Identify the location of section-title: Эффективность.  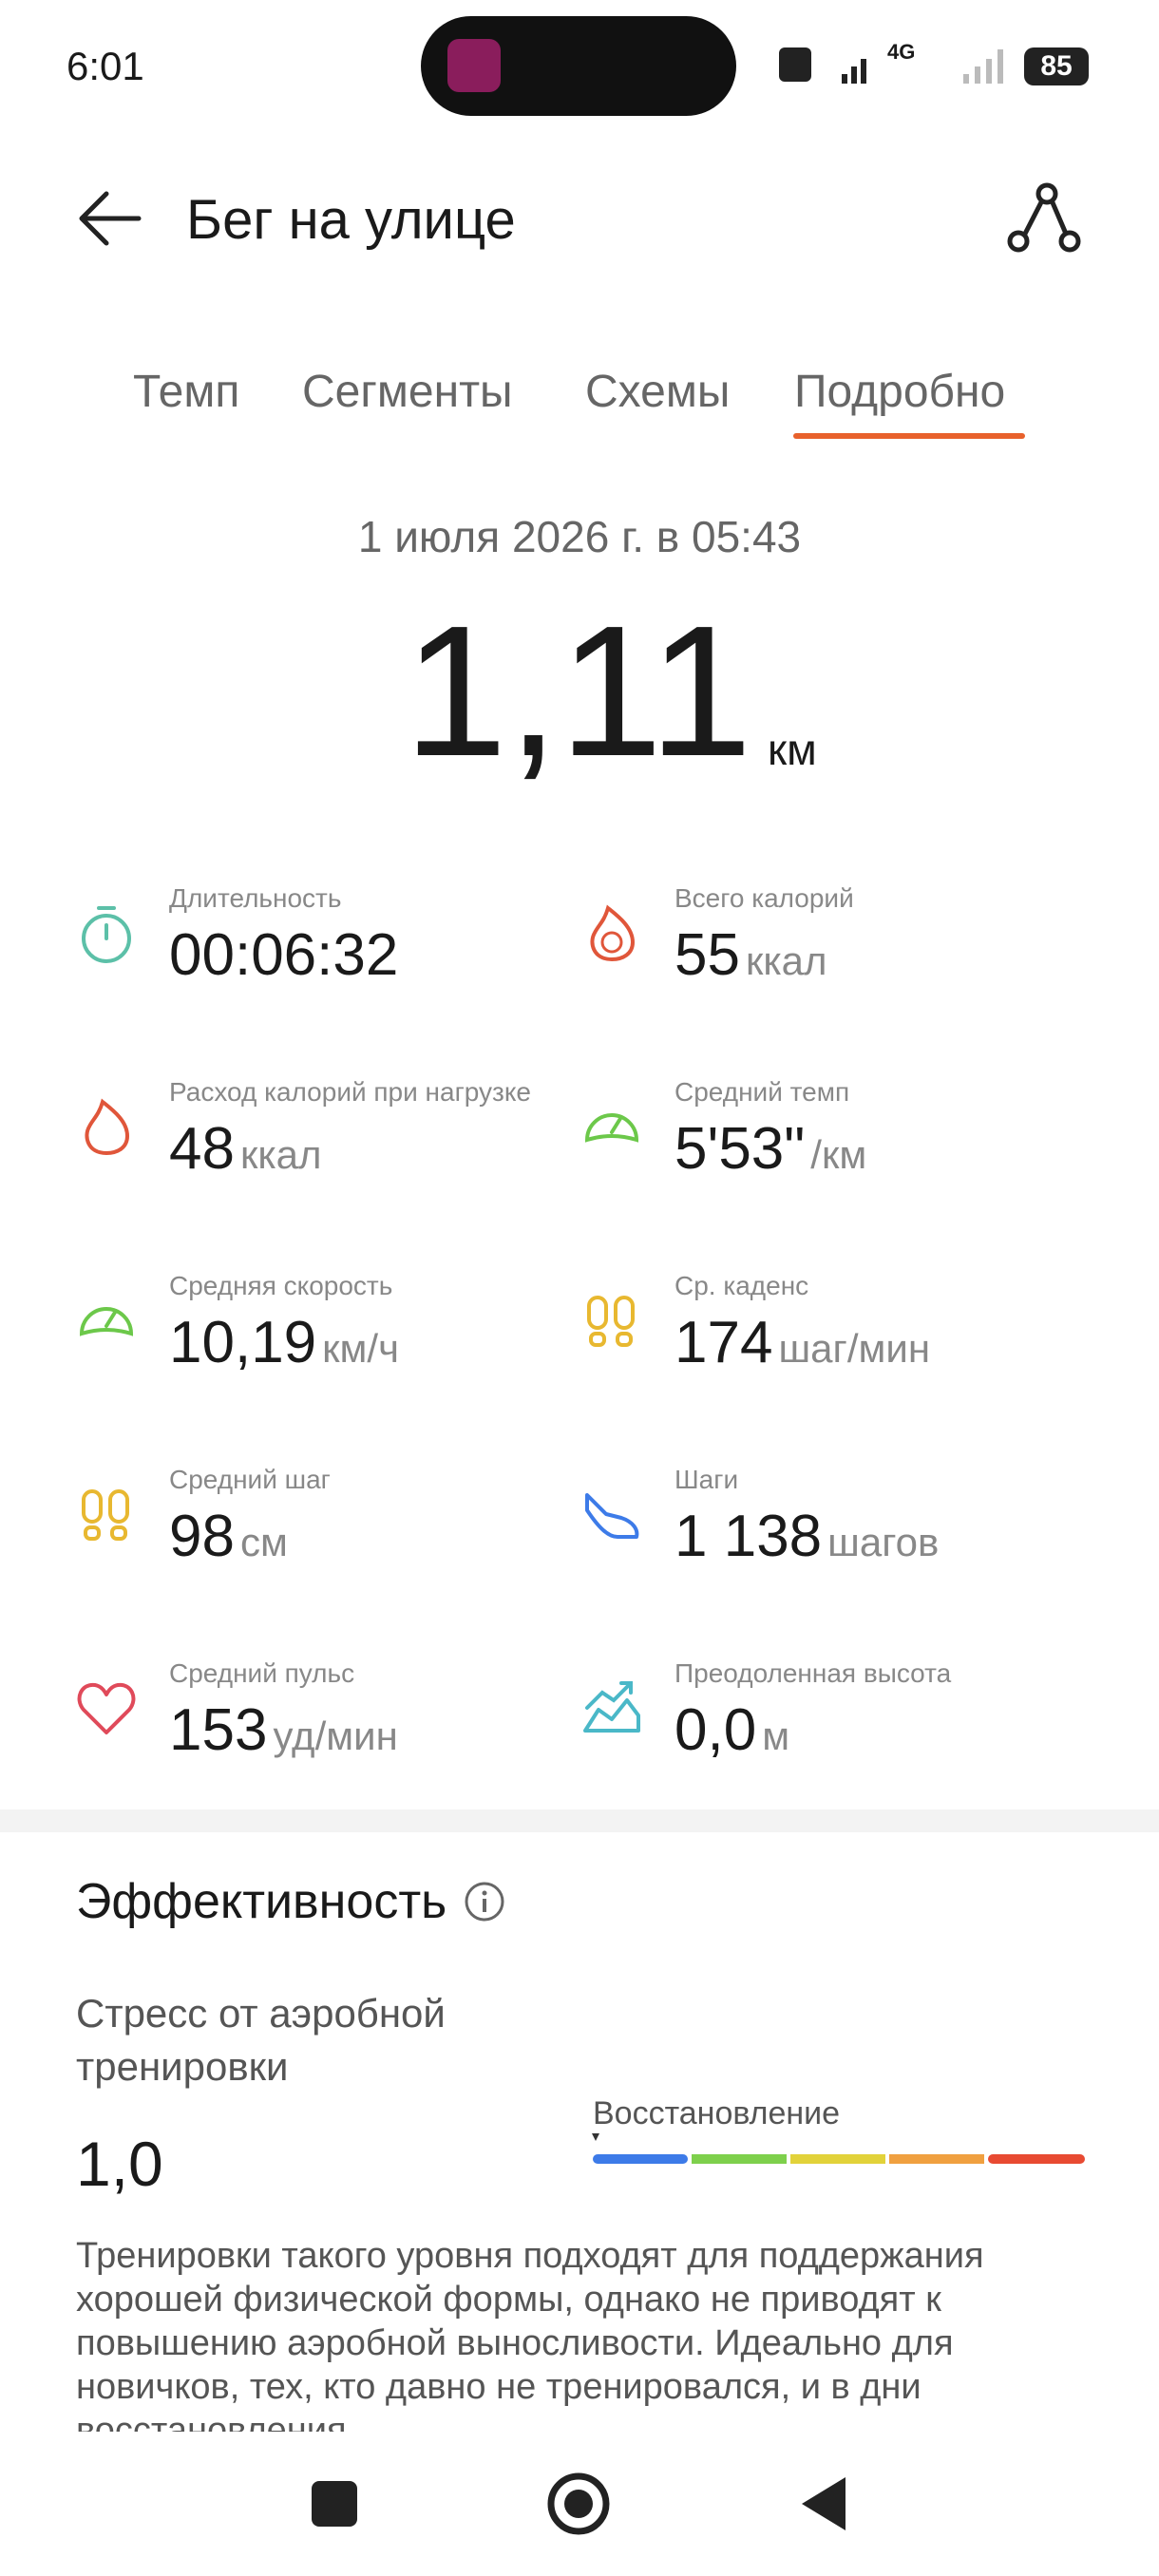
(261, 1901).